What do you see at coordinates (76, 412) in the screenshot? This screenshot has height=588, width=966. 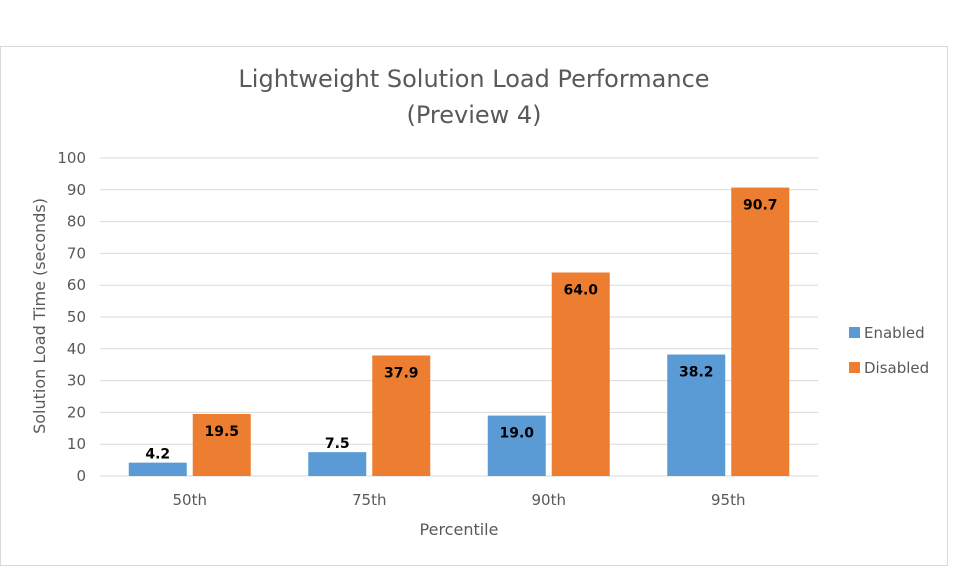 I see `y-tick-label: 20` at bounding box center [76, 412].